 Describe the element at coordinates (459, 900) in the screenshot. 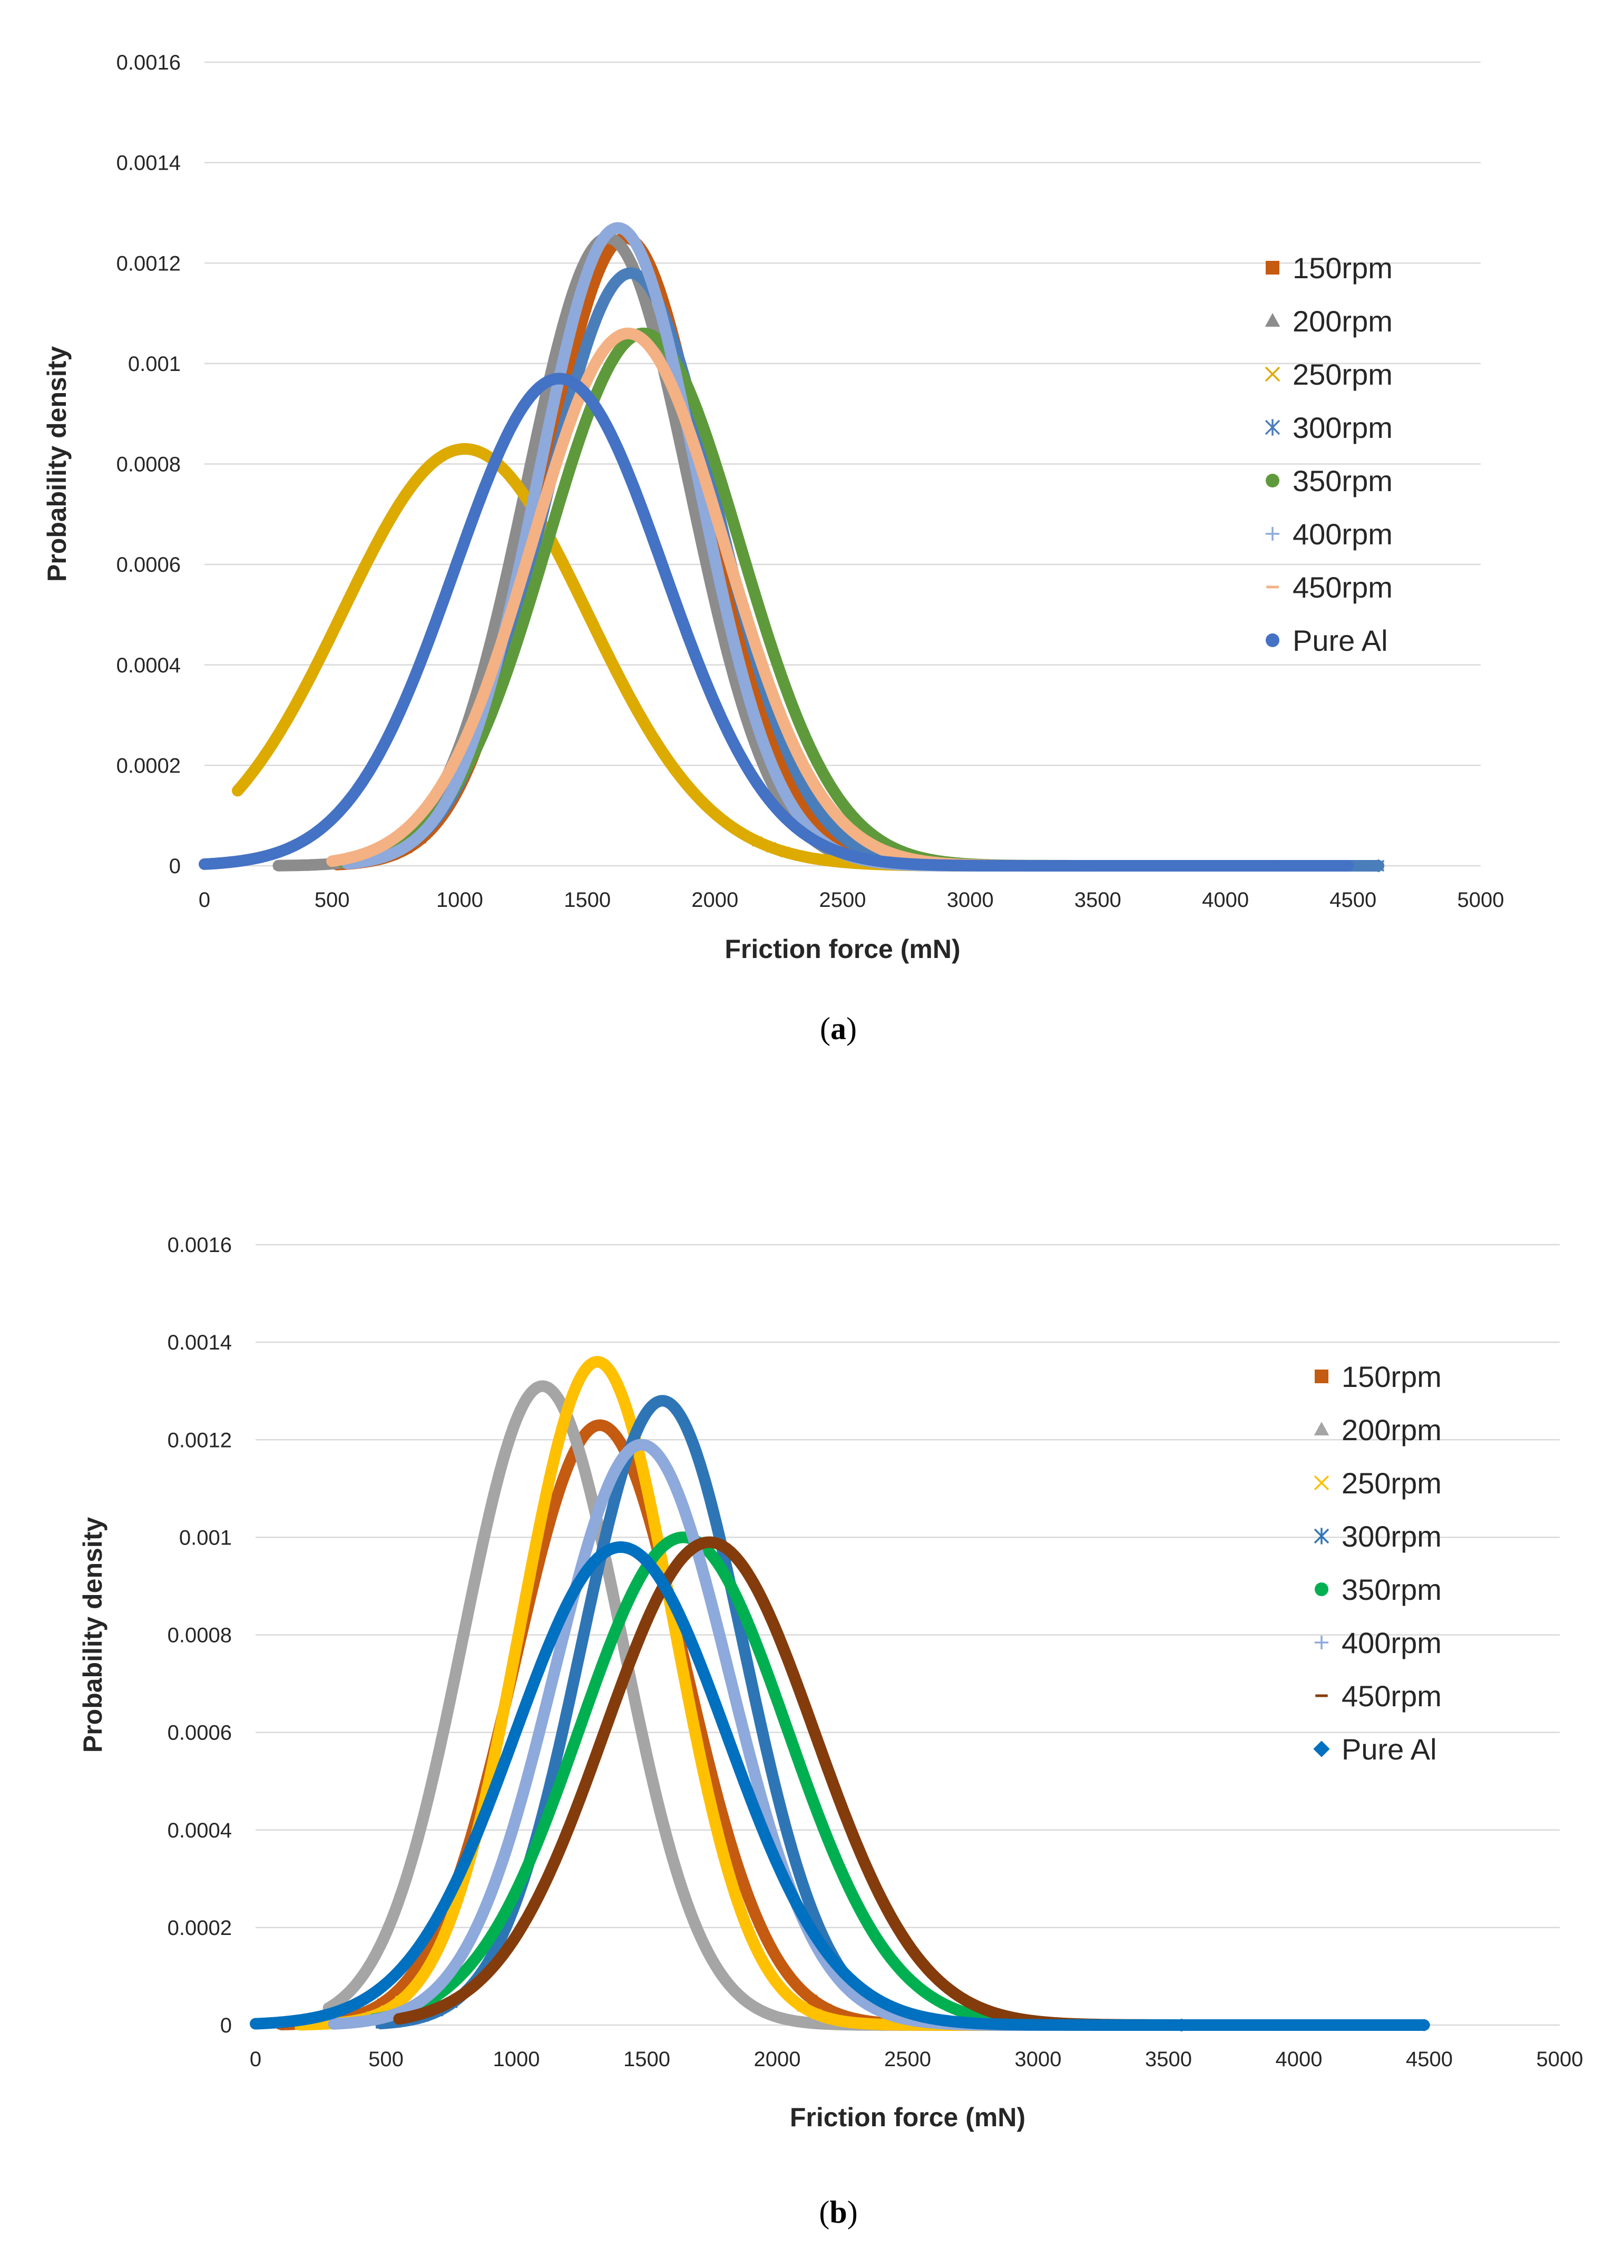

I see `panel-a-x-tick-label: 1000` at that location.